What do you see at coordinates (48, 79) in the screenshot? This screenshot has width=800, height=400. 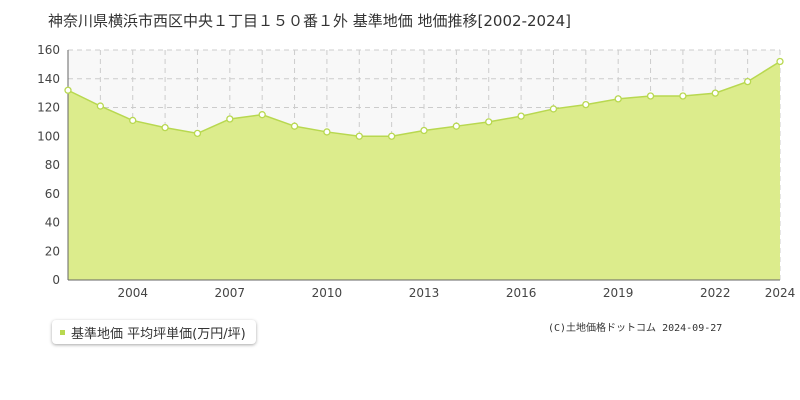 I see `y-tick-label: 140` at bounding box center [48, 79].